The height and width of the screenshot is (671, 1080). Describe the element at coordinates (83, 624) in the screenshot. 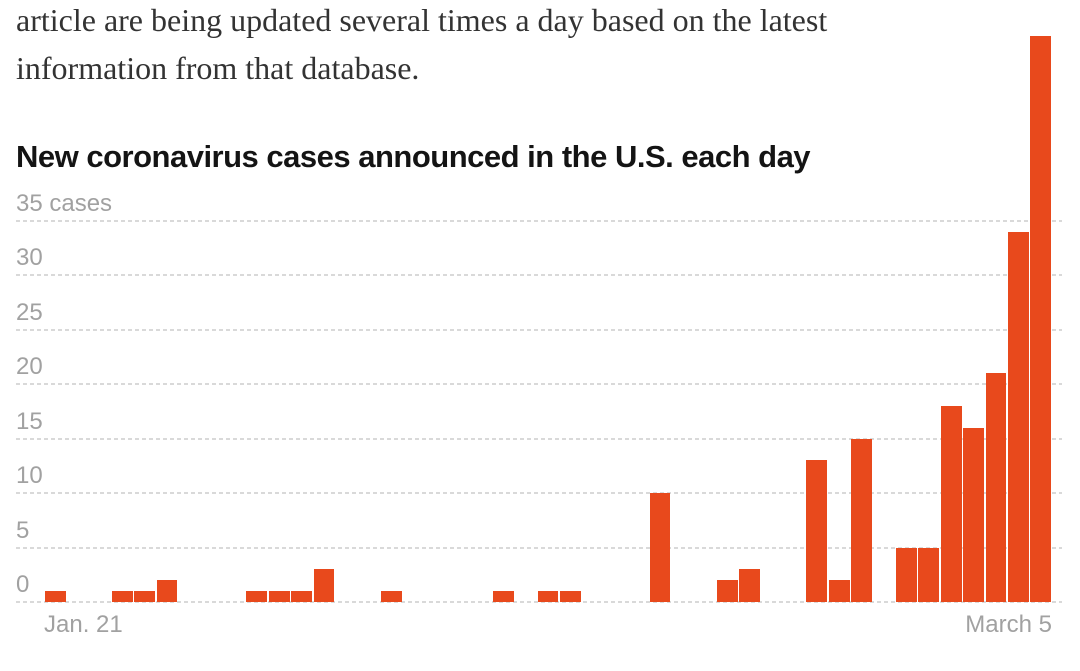

I see `x-axis-start-label: Jan. 21` at that location.